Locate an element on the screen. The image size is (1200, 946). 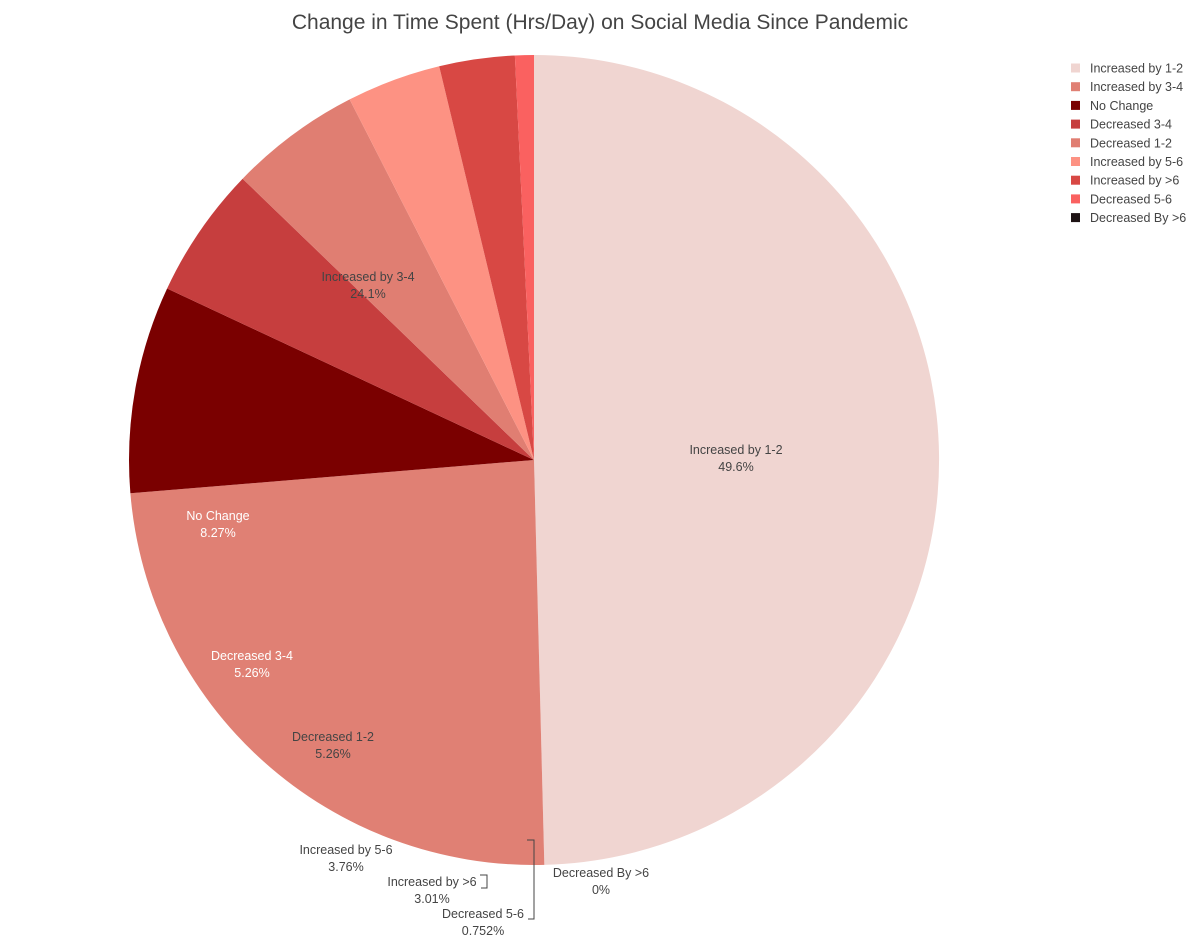
slice-label-value-7: 0.752% is located at coordinates (483, 931).